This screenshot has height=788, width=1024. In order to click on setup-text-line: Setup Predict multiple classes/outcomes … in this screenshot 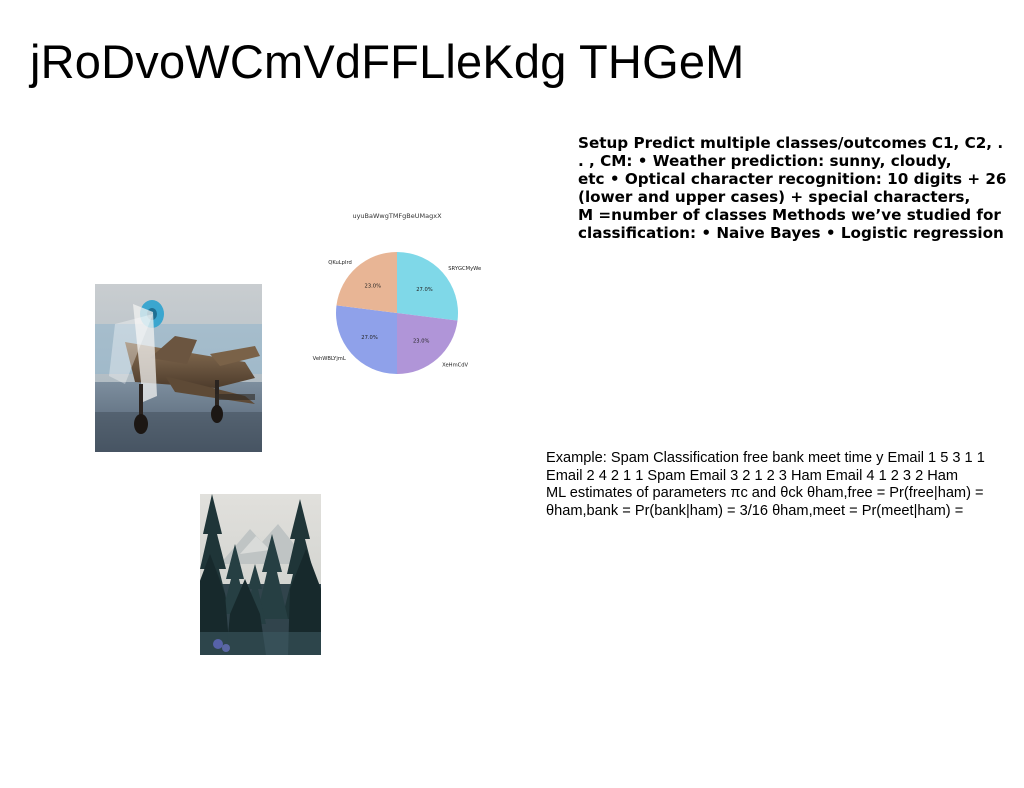, I will do `click(791, 143)`.